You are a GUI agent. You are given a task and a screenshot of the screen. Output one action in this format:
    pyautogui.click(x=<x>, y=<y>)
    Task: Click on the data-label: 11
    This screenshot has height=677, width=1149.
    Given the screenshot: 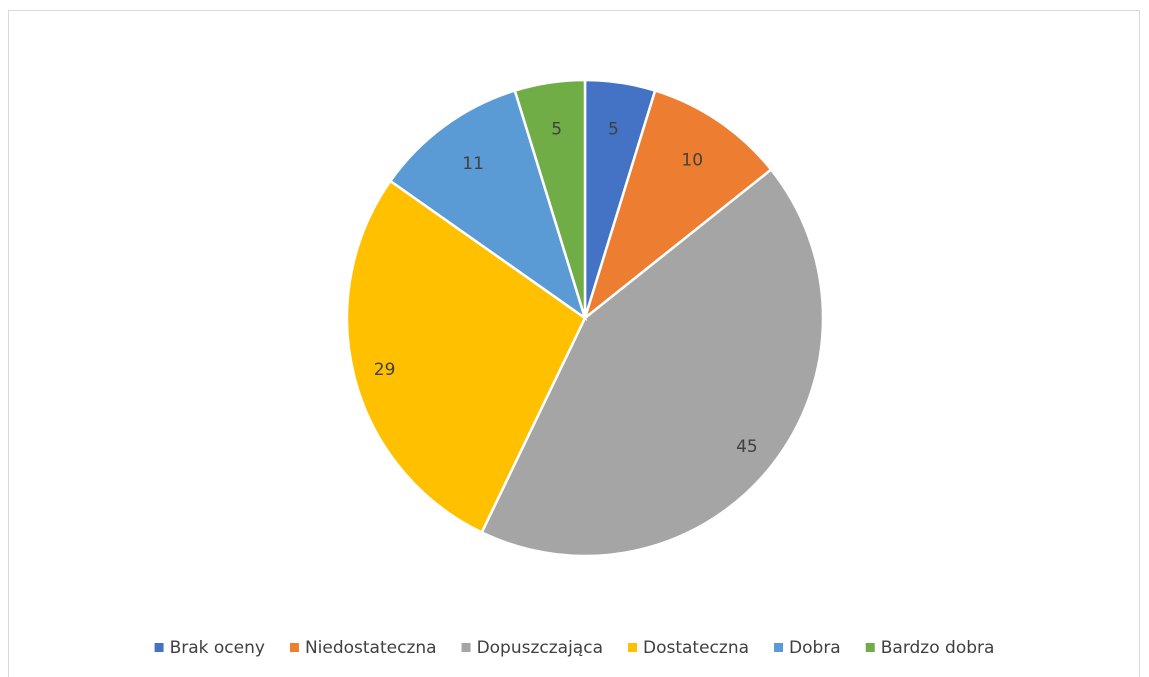 What is the action you would take?
    pyautogui.click(x=473, y=164)
    